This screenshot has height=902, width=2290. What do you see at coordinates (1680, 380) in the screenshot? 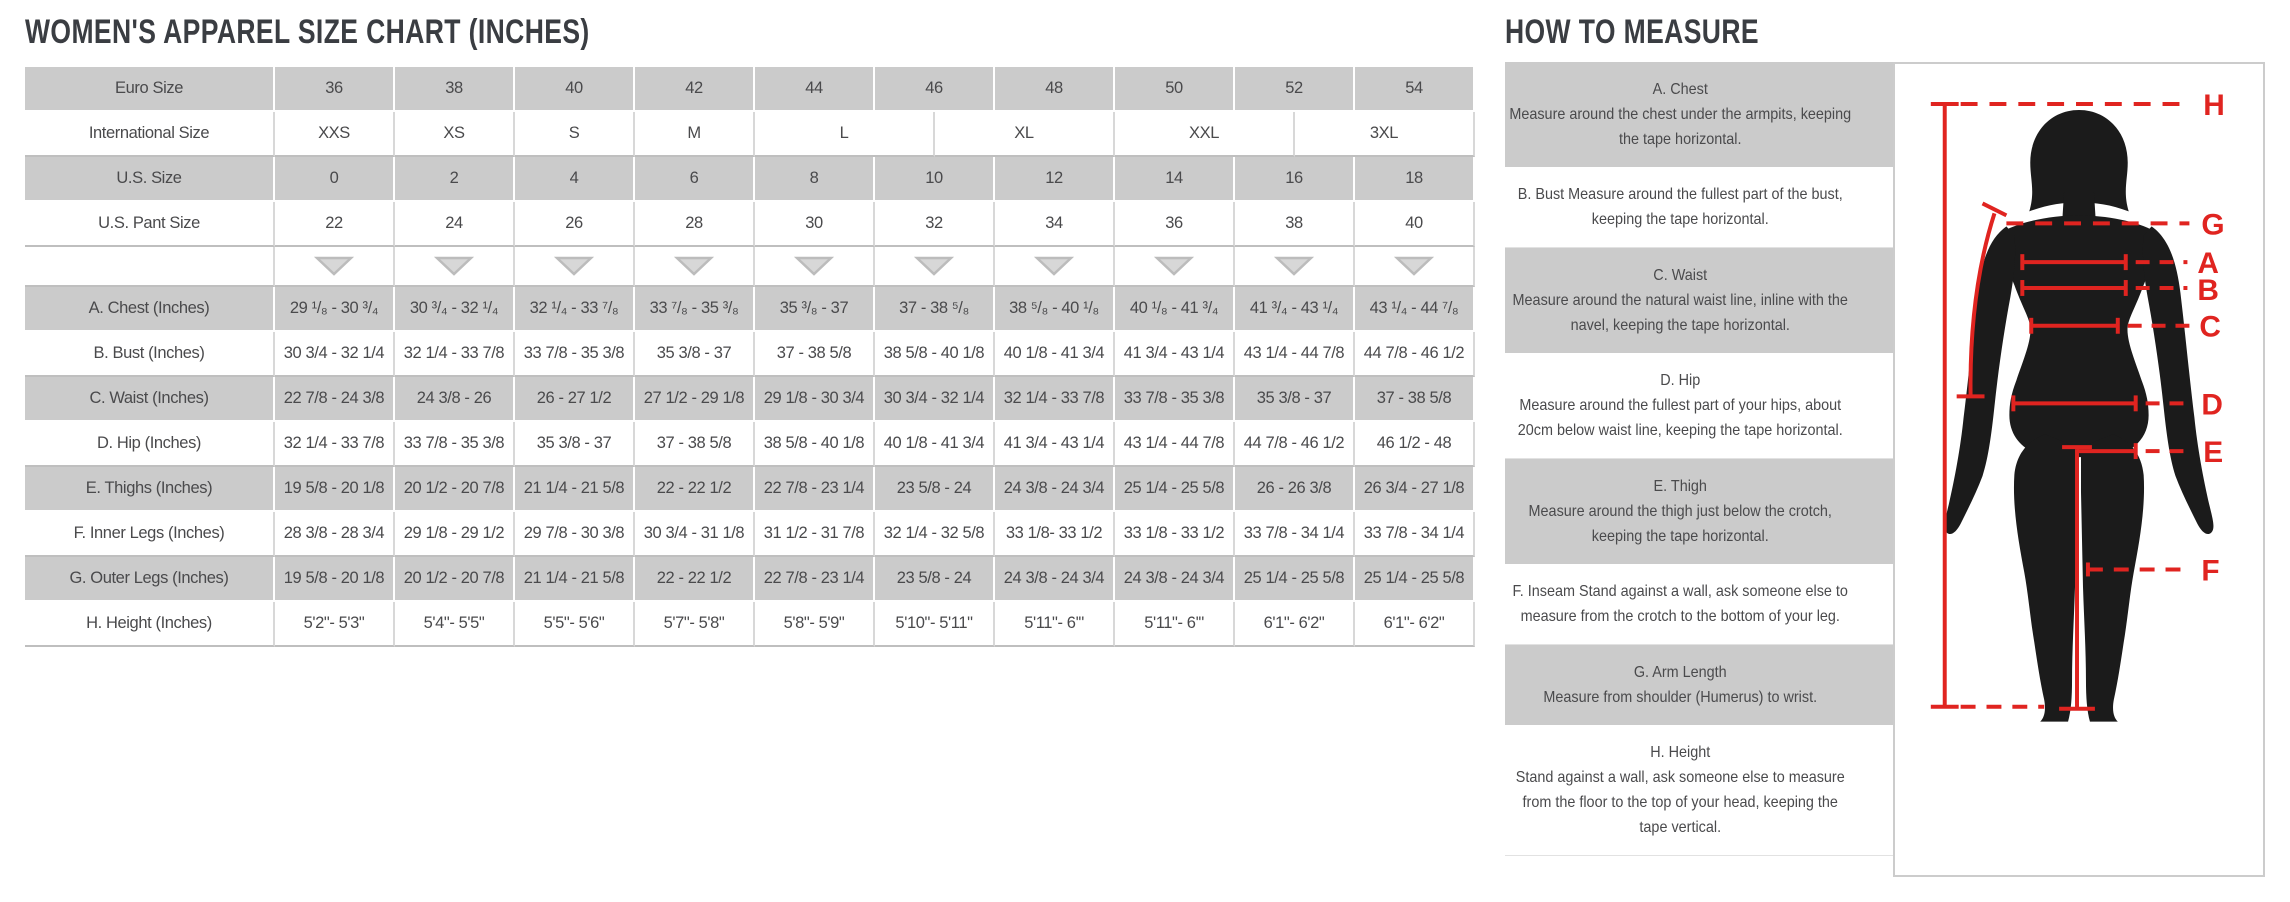
I see `instruction-heading: D. Hip` at bounding box center [1680, 380].